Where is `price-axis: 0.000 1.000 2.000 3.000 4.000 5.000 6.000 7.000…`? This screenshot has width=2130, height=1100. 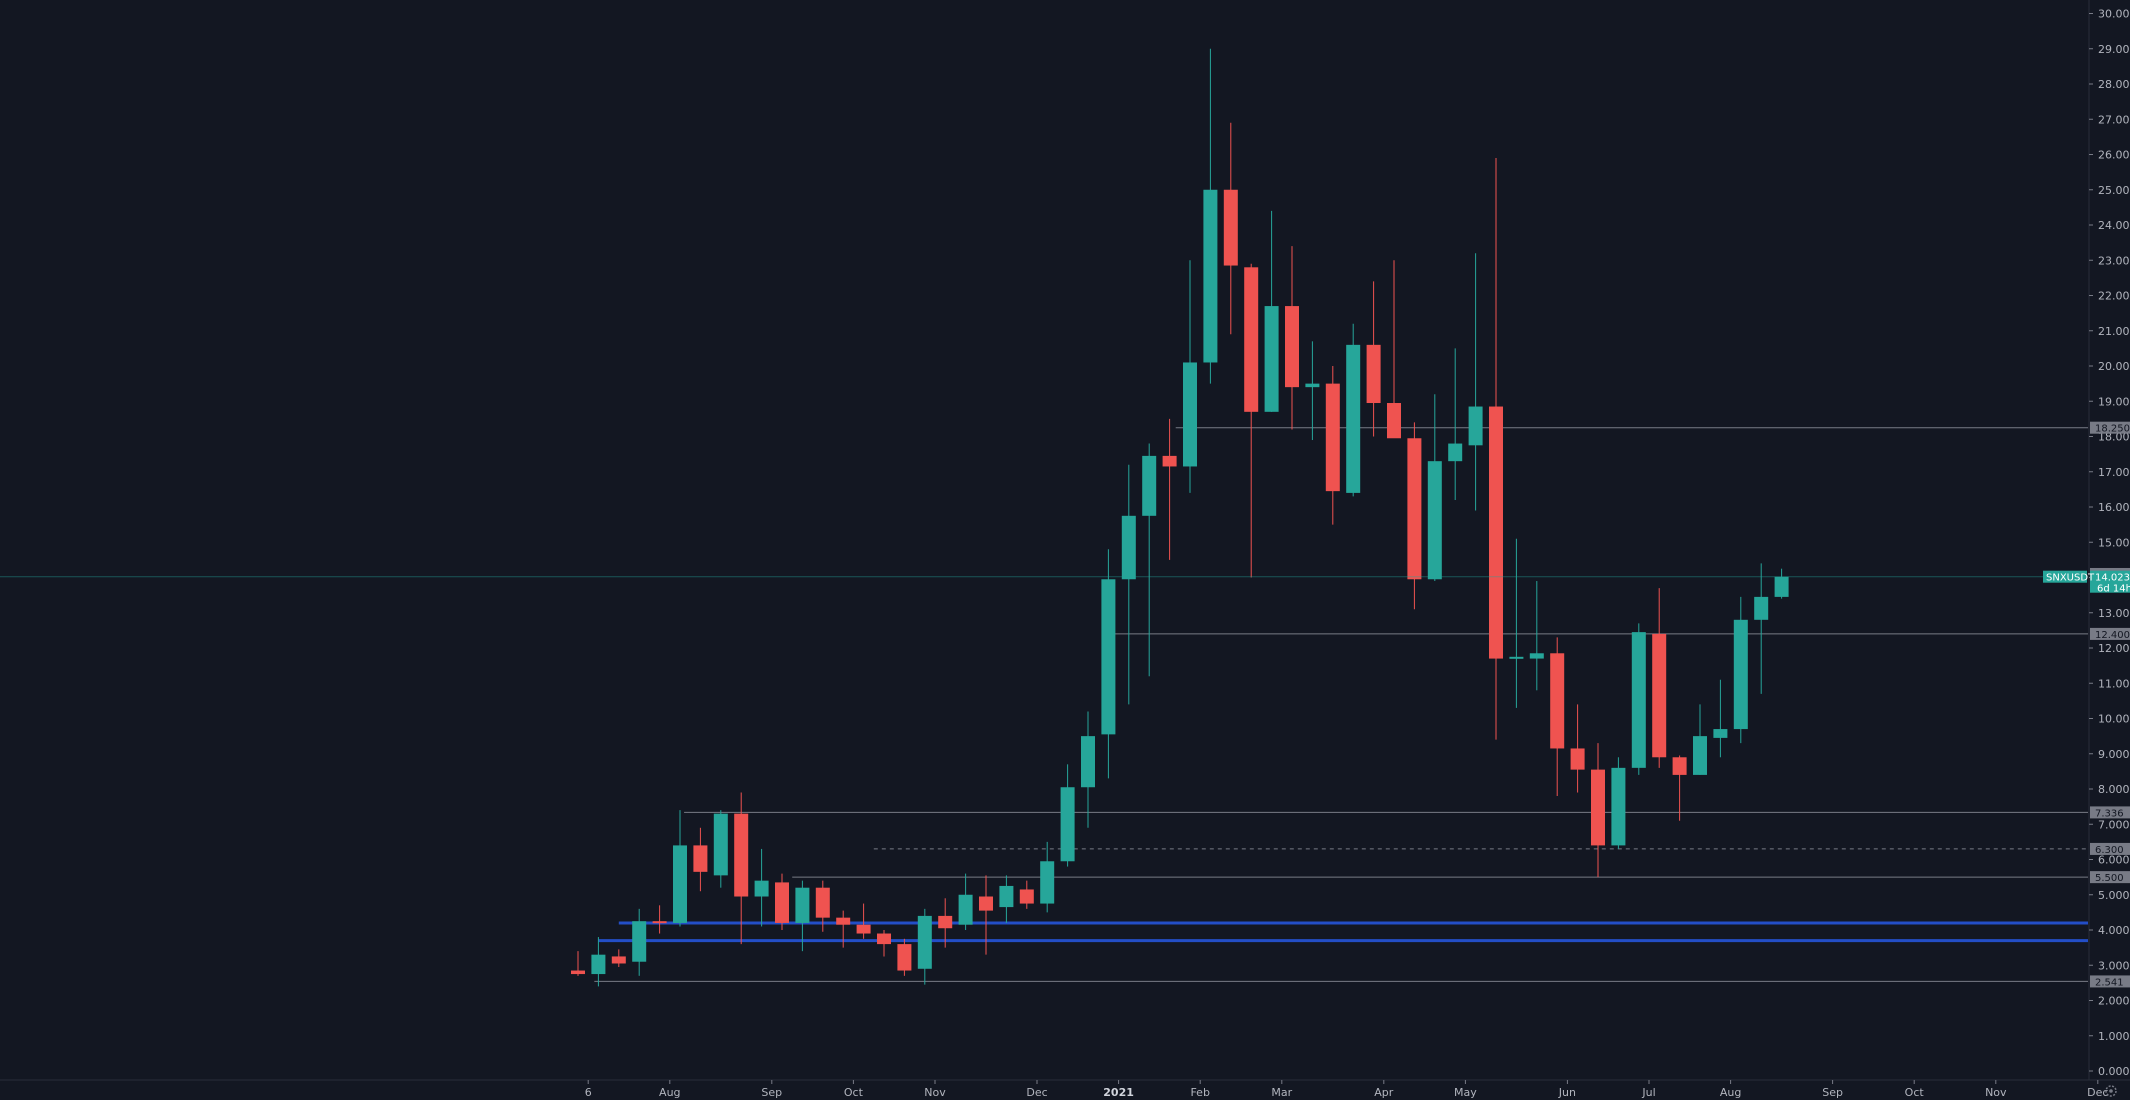 price-axis: 0.000 1.000 2.000 3.000 4.000 5.000 6.000 7.000… is located at coordinates (2109, 540).